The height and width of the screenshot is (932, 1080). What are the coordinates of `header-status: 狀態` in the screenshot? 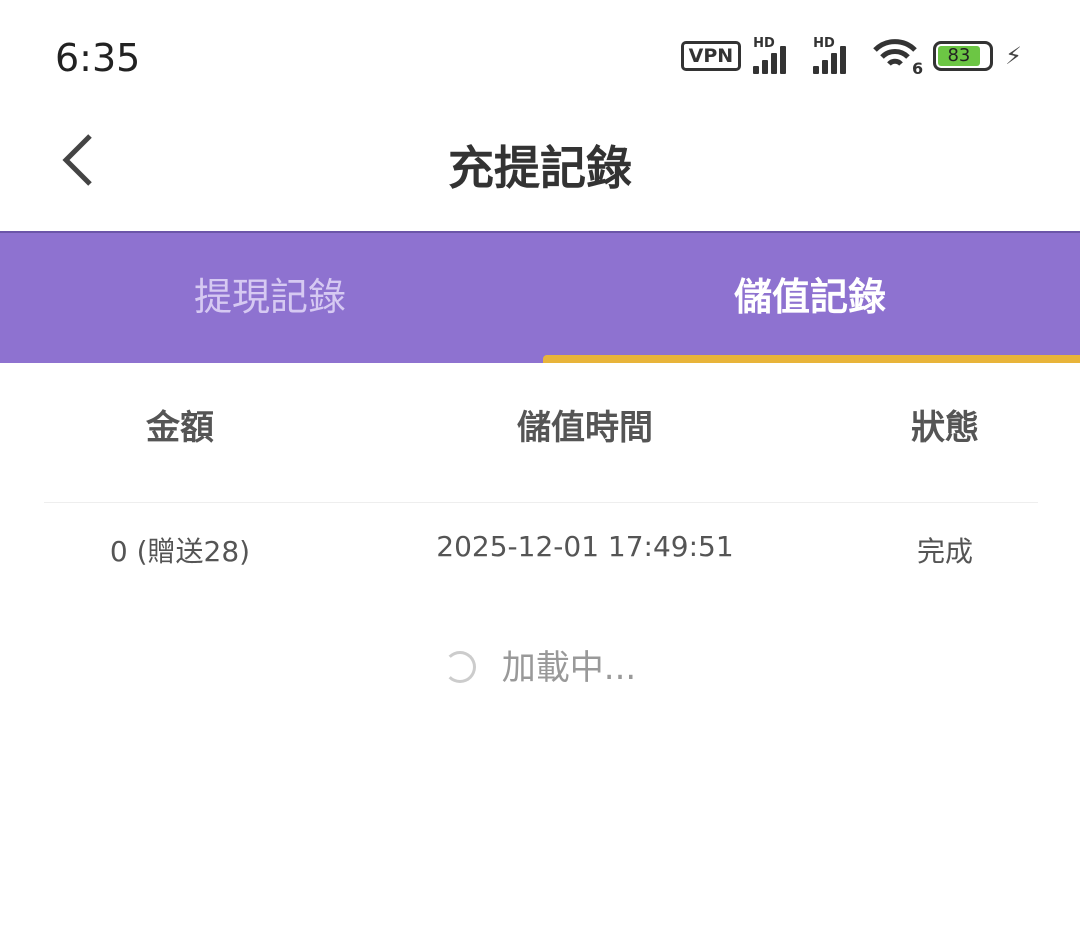 It's located at (945, 428).